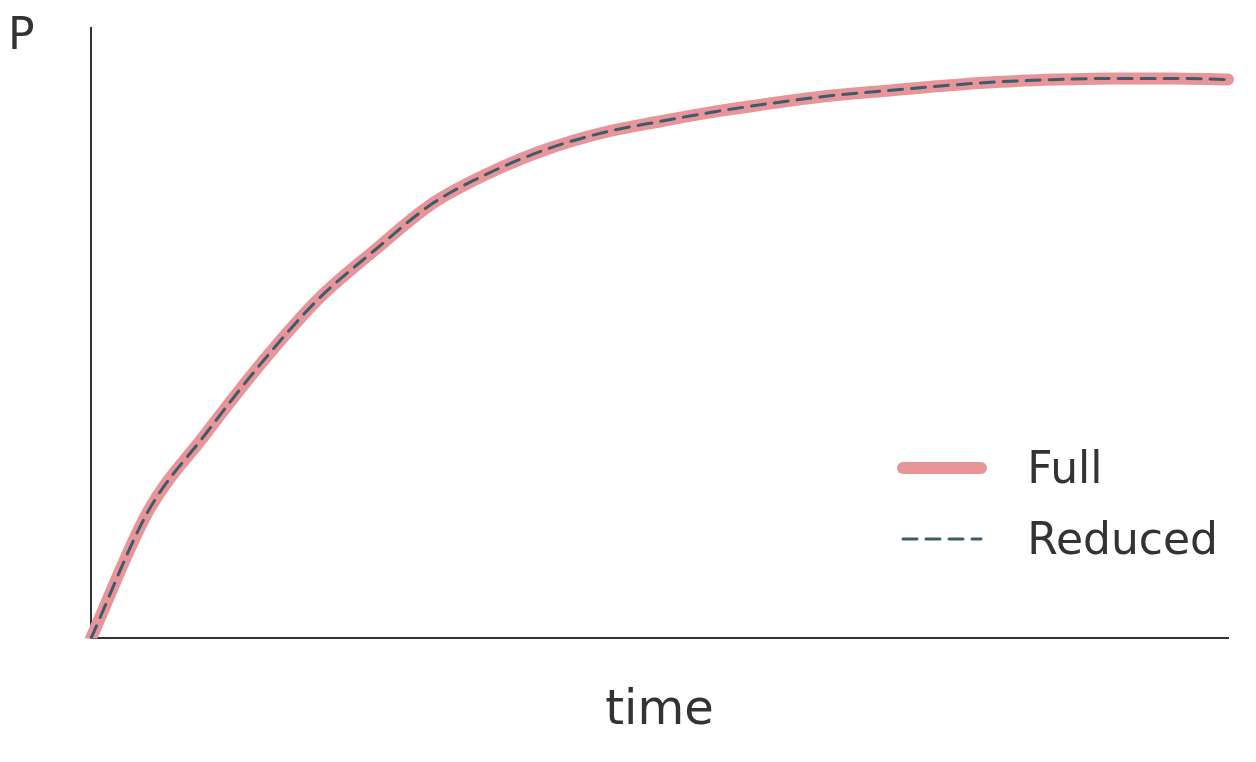 This screenshot has height=762, width=1256. I want to click on y-axis-title: P, so click(21, 33).